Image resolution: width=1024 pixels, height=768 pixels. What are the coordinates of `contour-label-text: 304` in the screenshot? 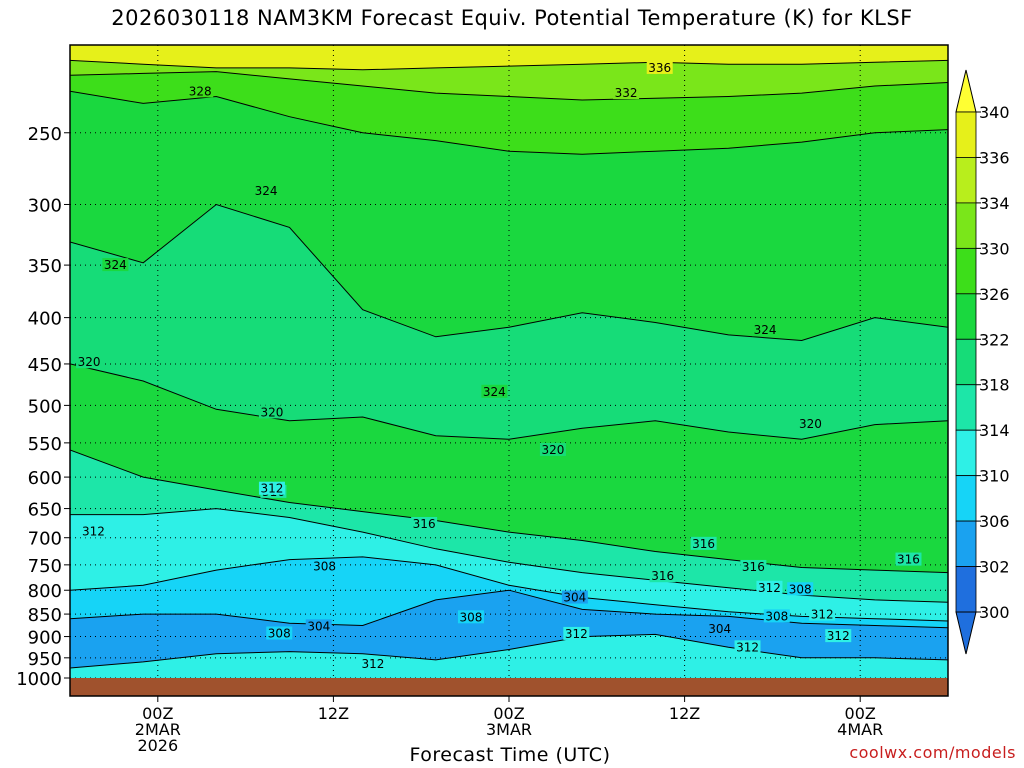 It's located at (719, 629).